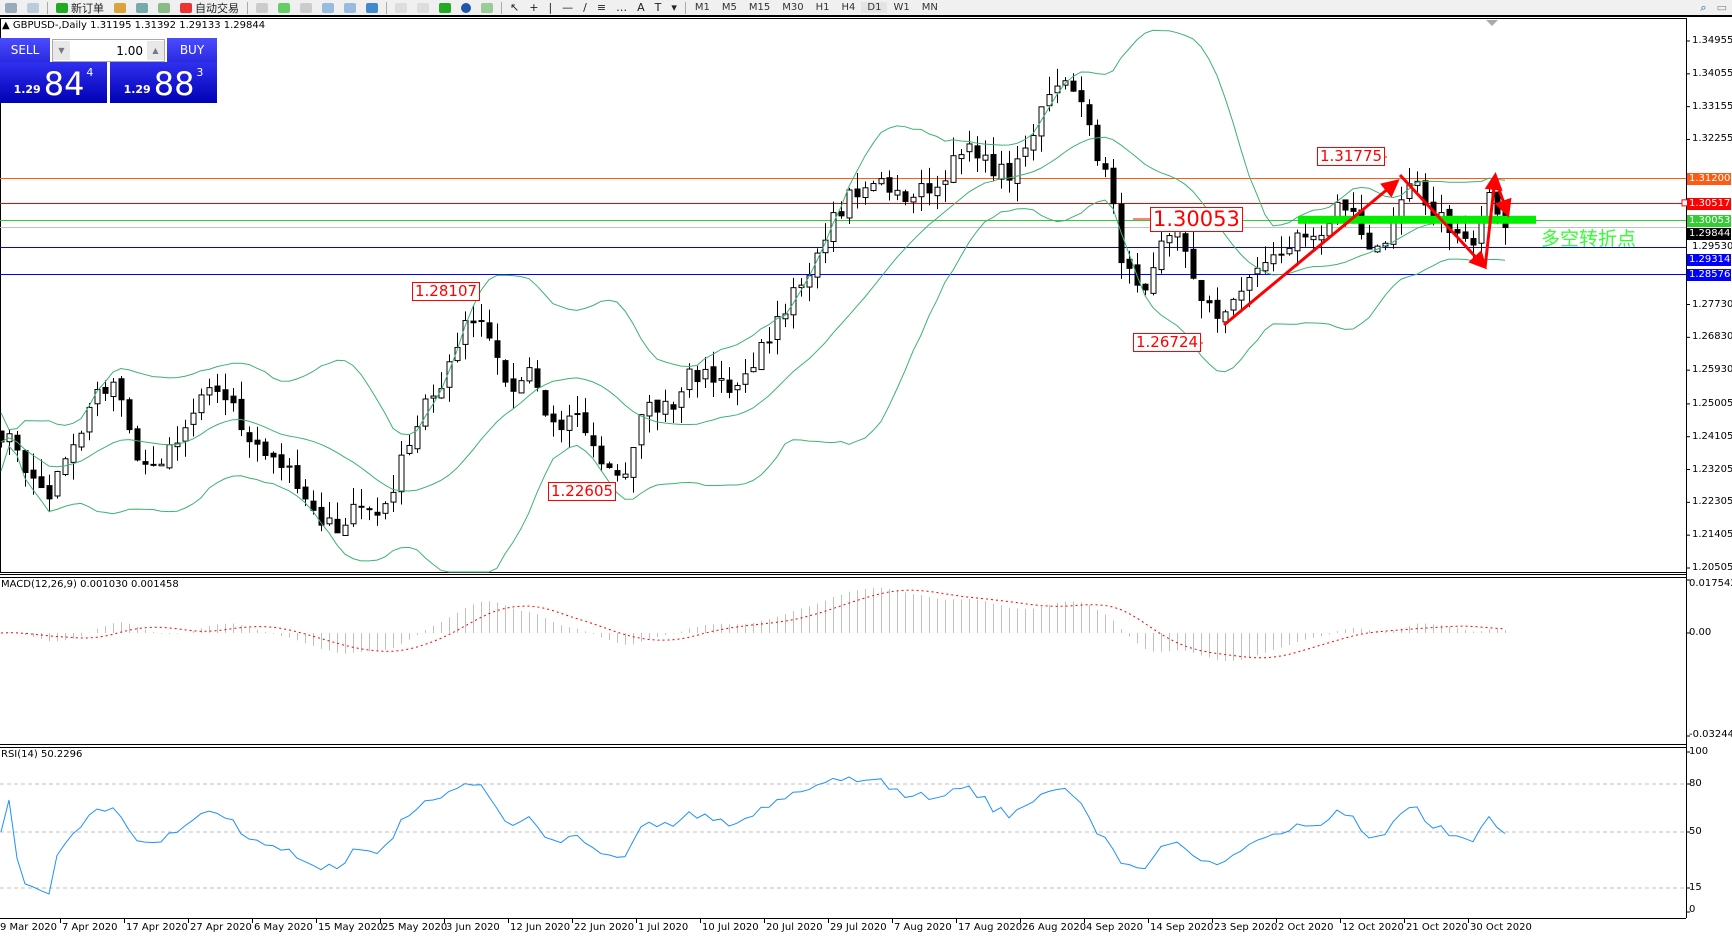 The height and width of the screenshot is (936, 1732). I want to click on date-tick-label: 15 May 2020, so click(351, 927).